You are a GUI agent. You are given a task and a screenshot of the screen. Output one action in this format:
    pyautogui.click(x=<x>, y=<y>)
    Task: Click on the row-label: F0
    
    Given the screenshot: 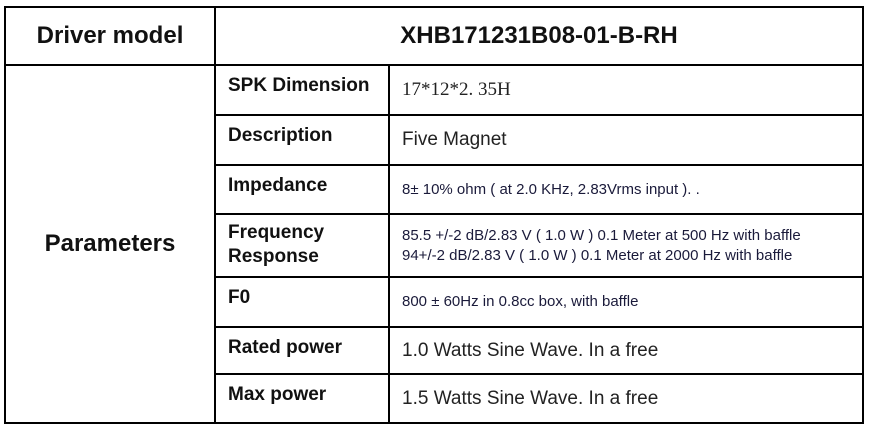 What is the action you would take?
    pyautogui.click(x=302, y=302)
    